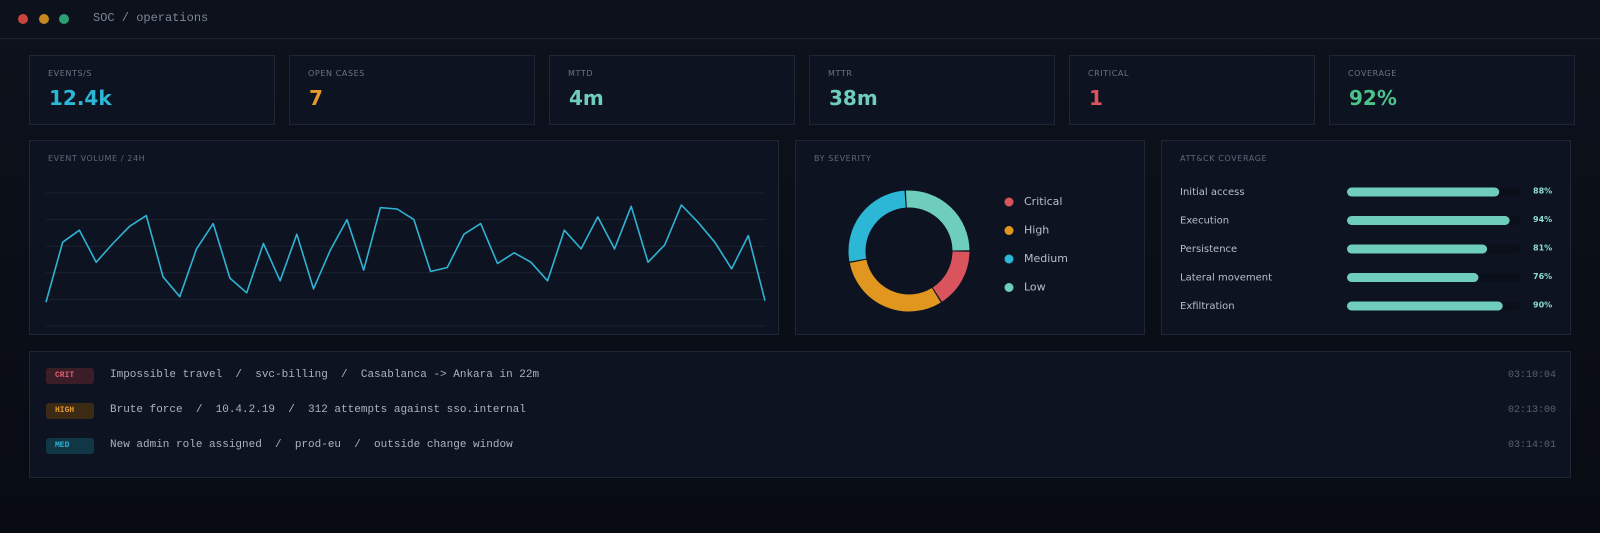 The image size is (1600, 533). What do you see at coordinates (316, 98) in the screenshot?
I see `kpi-value: 7` at bounding box center [316, 98].